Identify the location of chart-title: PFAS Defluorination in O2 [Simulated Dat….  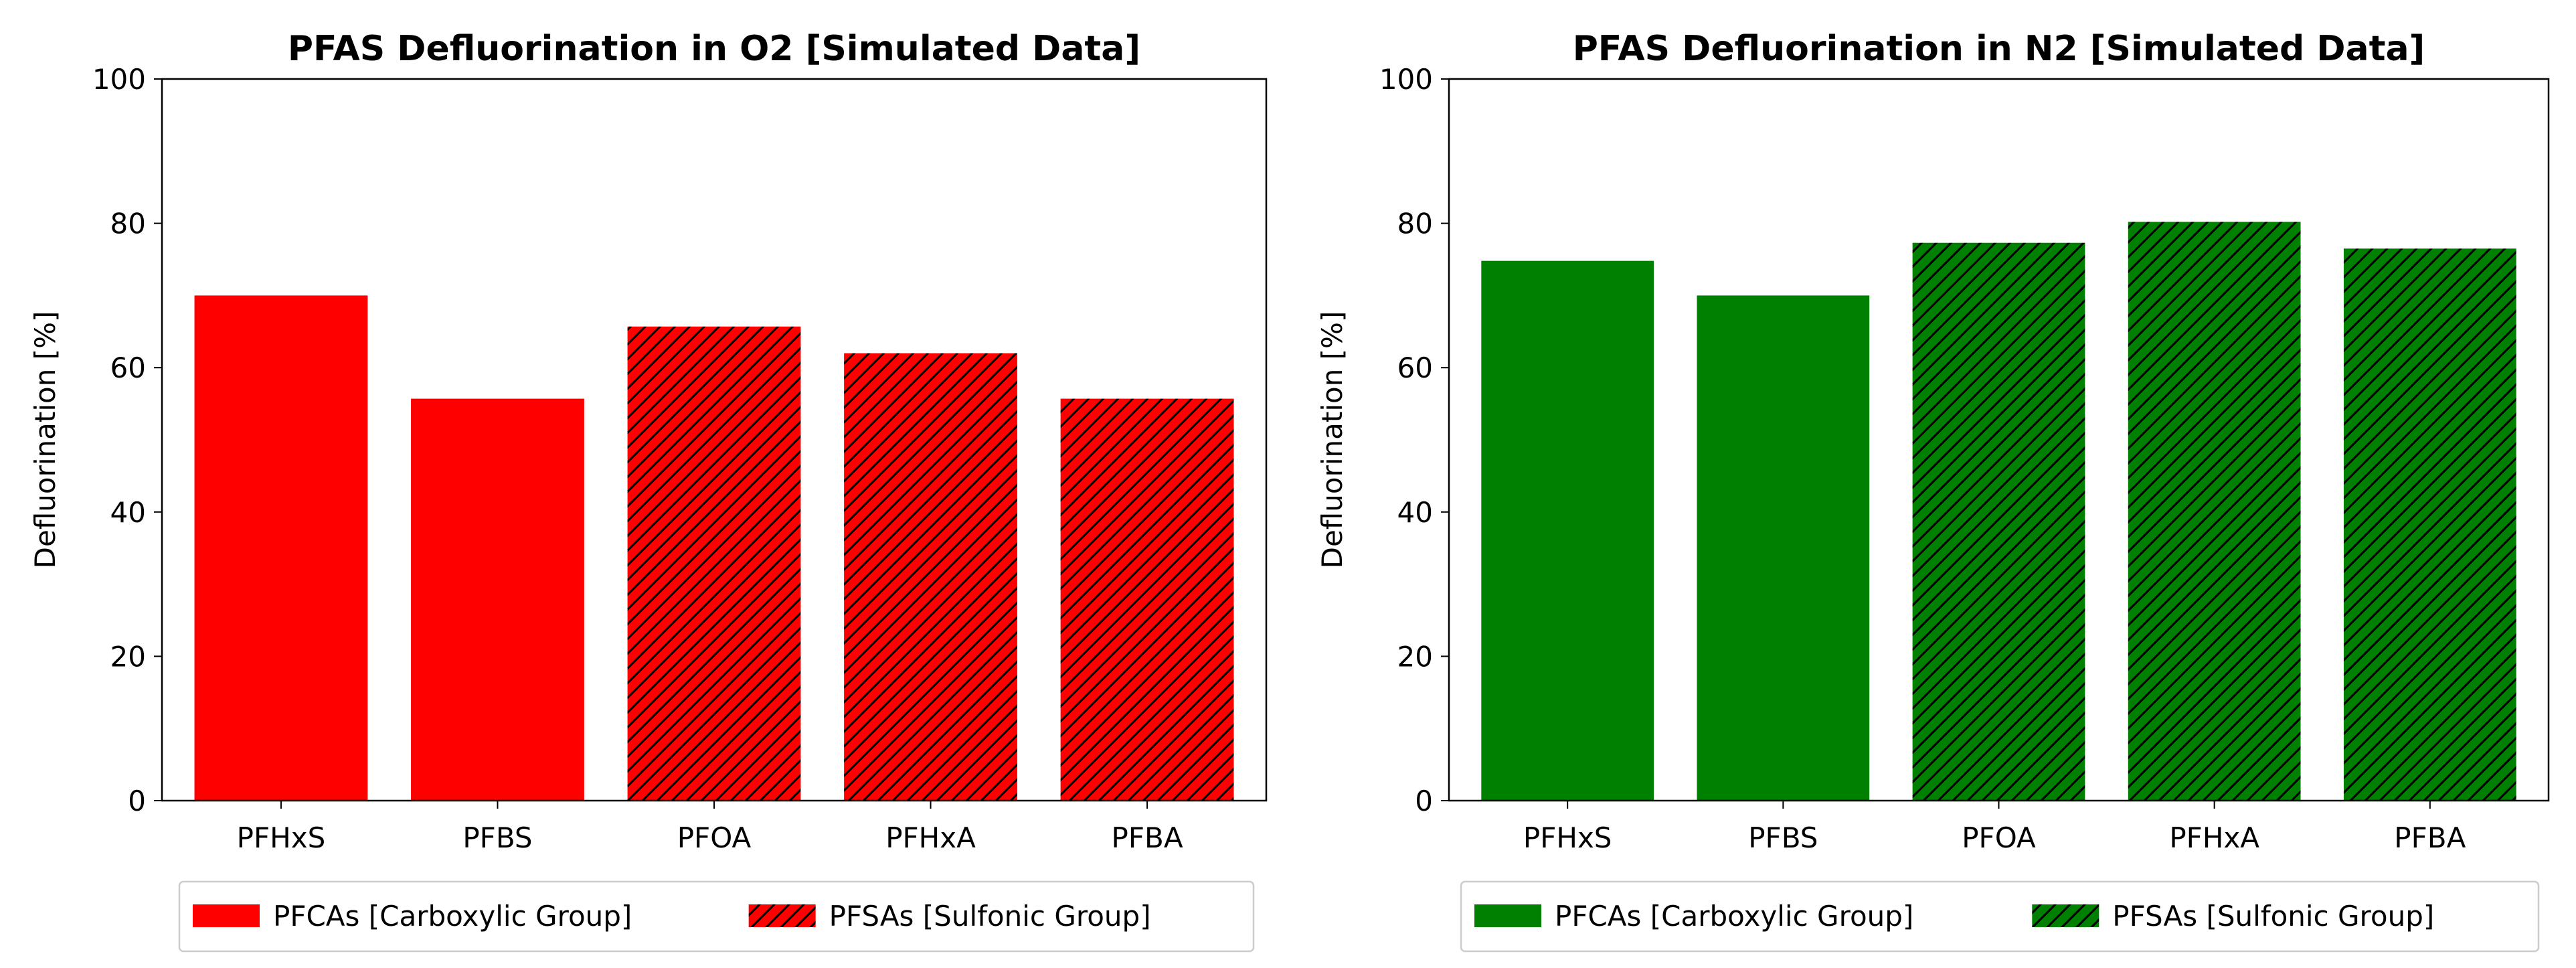
(714, 49).